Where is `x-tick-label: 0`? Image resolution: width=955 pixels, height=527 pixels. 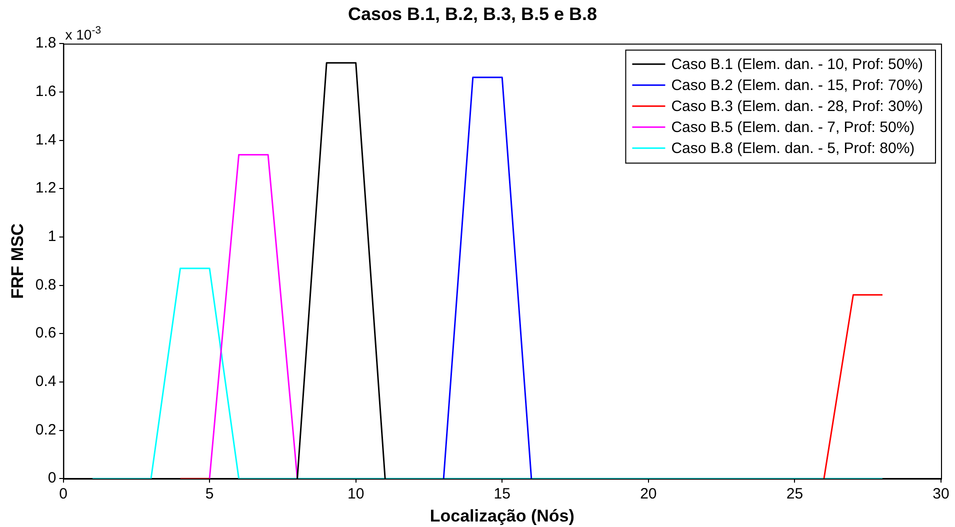 x-tick-label: 0 is located at coordinates (63, 494).